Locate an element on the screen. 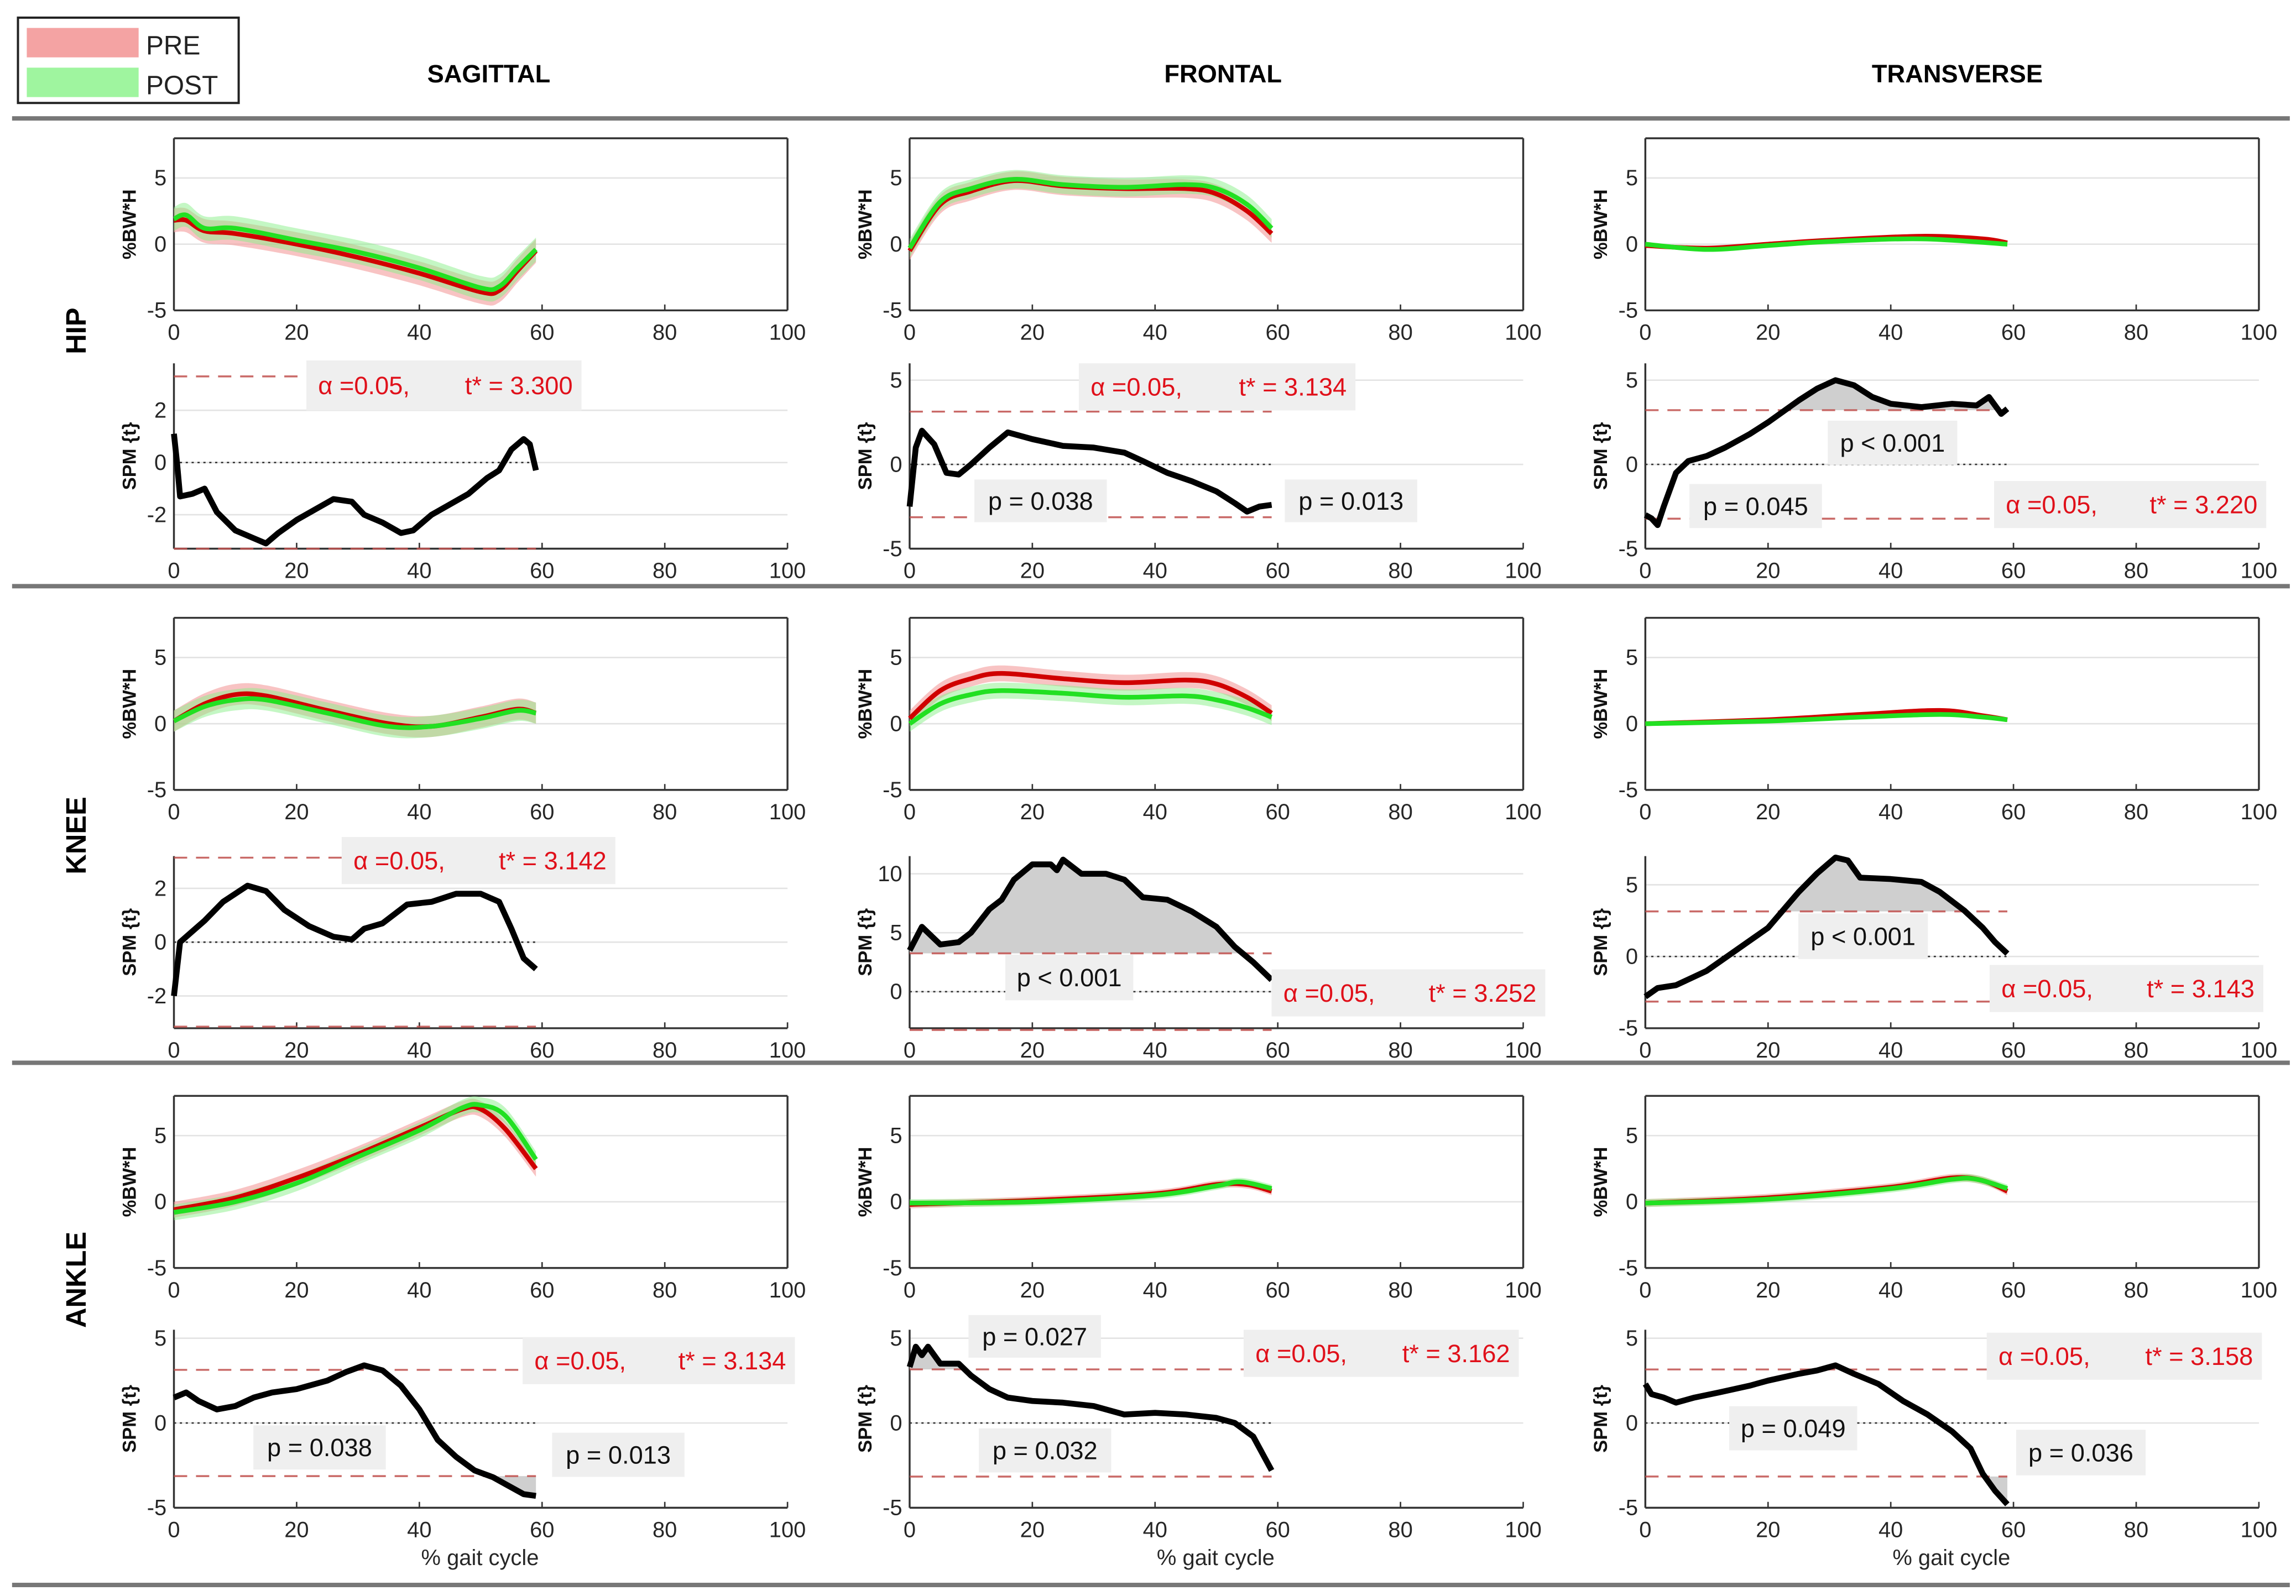 The height and width of the screenshot is (1596, 2296). p-value-label: p = 0.049 is located at coordinates (1793, 1429).